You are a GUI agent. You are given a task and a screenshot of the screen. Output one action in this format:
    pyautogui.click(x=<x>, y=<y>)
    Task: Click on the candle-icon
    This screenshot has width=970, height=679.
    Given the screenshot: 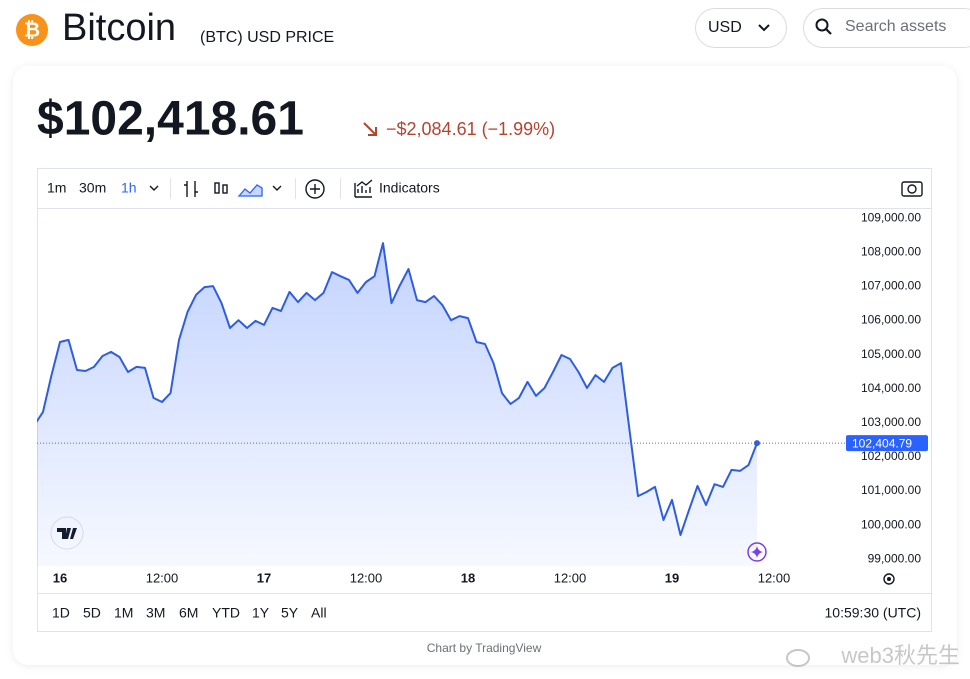 What is the action you would take?
    pyautogui.click(x=217, y=188)
    